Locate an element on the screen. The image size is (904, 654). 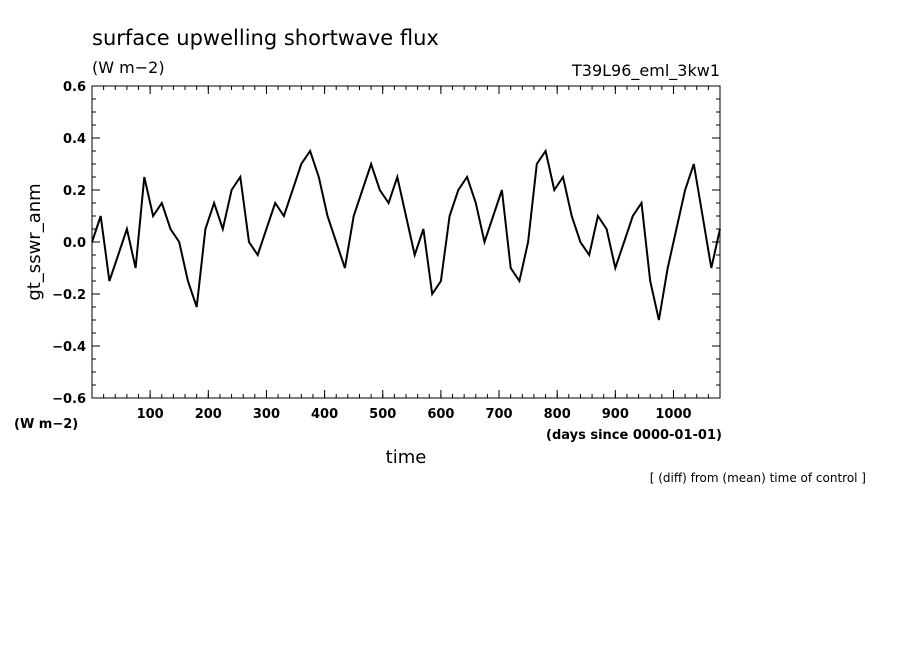
x-tick-label: 900 is located at coordinates (615, 414).